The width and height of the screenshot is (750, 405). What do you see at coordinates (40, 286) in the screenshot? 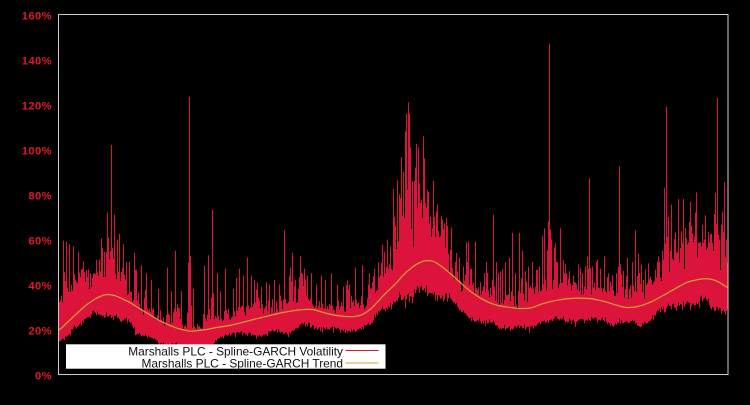
I see `svg-text: 40%` at bounding box center [40, 286].